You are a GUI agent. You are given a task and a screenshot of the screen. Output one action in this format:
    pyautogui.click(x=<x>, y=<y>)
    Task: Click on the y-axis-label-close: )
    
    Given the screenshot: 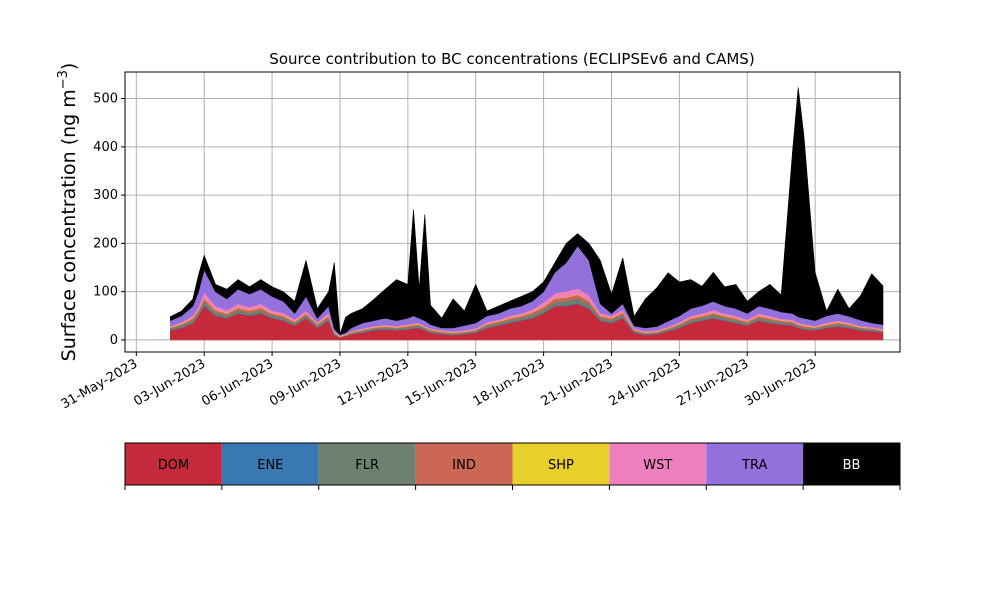 What is the action you would take?
    pyautogui.click(x=69, y=66)
    